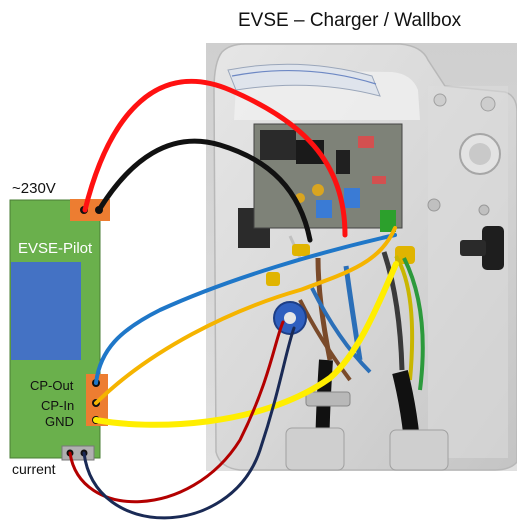 This screenshot has width=517, height=531. I want to click on module-blue-block, so click(46, 311).